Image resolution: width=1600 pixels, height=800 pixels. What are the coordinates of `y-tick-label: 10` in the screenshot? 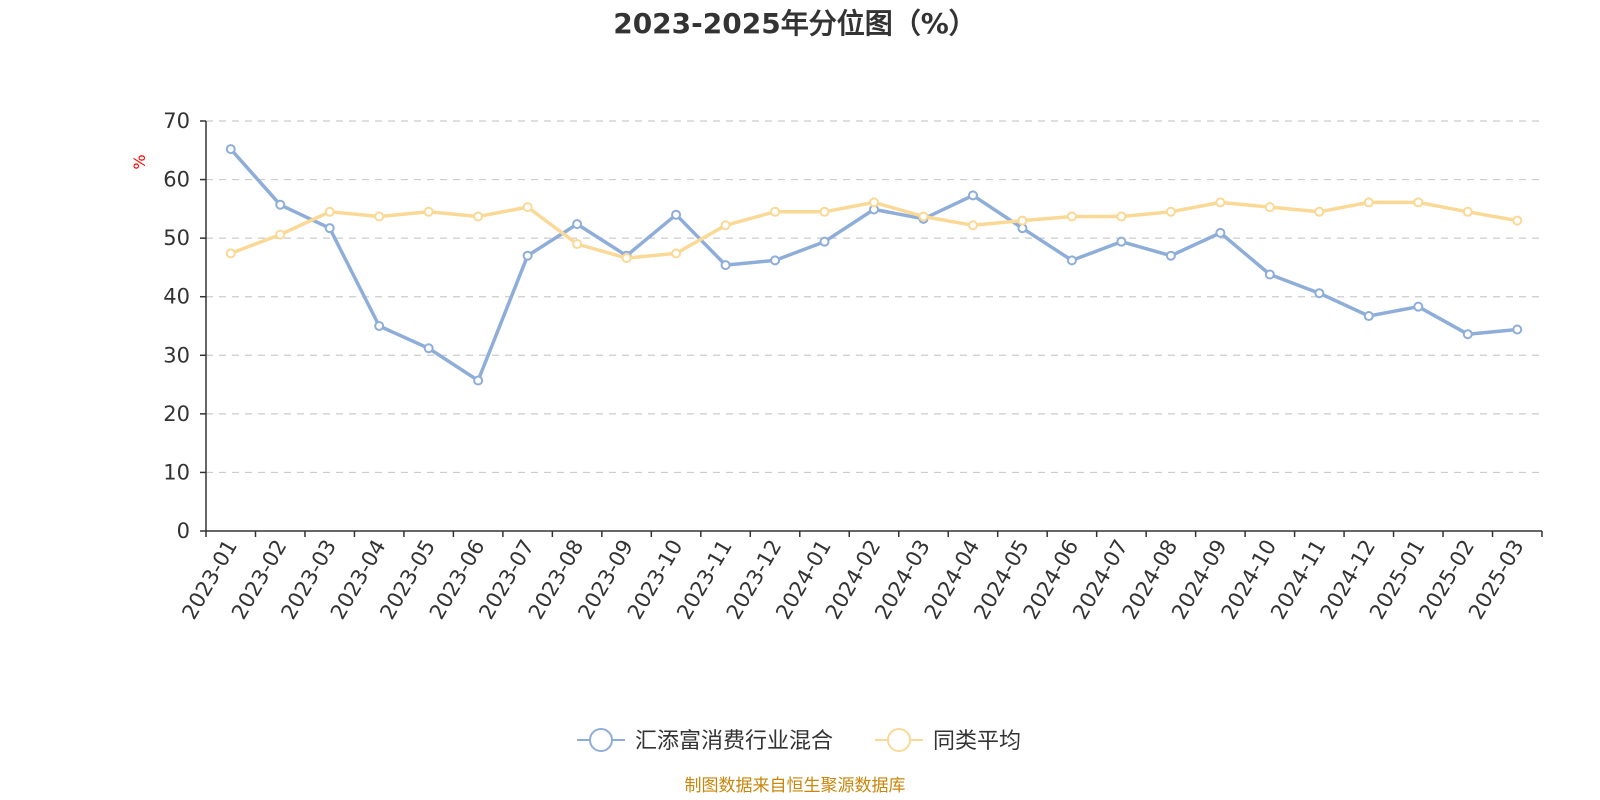 It's located at (176, 472).